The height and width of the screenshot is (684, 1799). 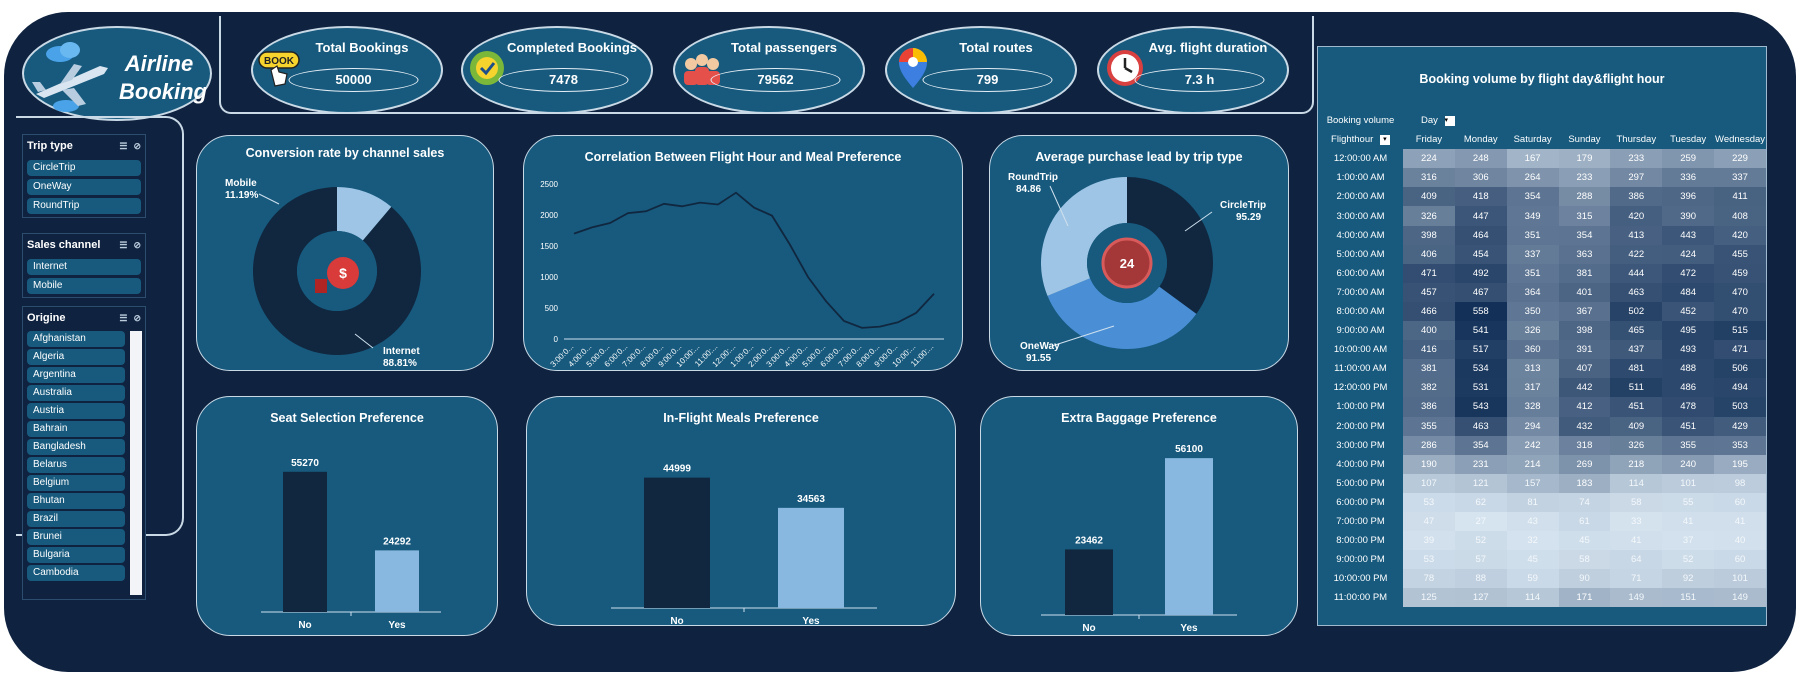 I want to click on heatmap-cell: 58, so click(x=1584, y=560).